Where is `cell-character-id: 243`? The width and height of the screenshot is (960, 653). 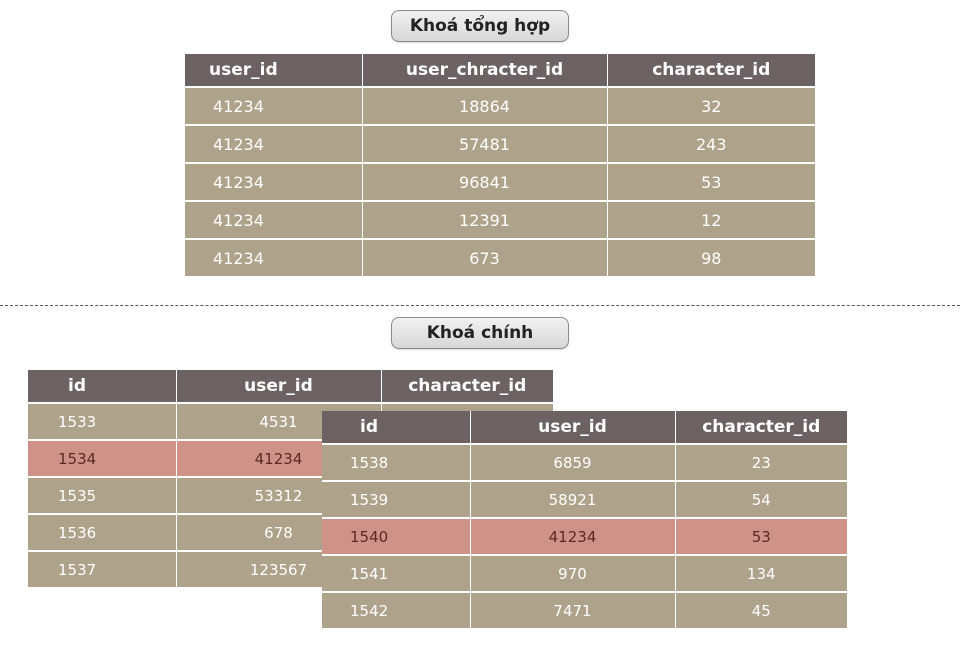
cell-character-id: 243 is located at coordinates (711, 143).